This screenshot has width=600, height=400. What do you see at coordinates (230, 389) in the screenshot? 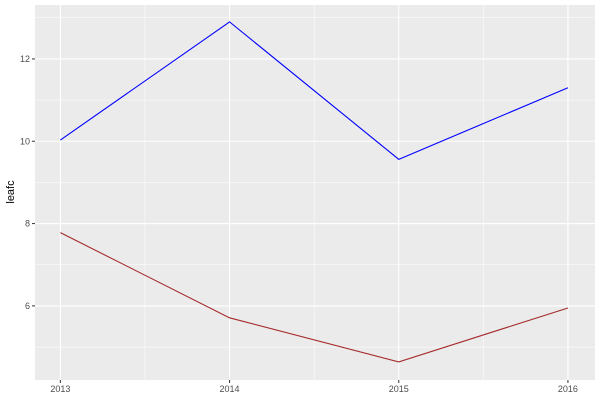
I see `x-tick-label: 2014` at bounding box center [230, 389].